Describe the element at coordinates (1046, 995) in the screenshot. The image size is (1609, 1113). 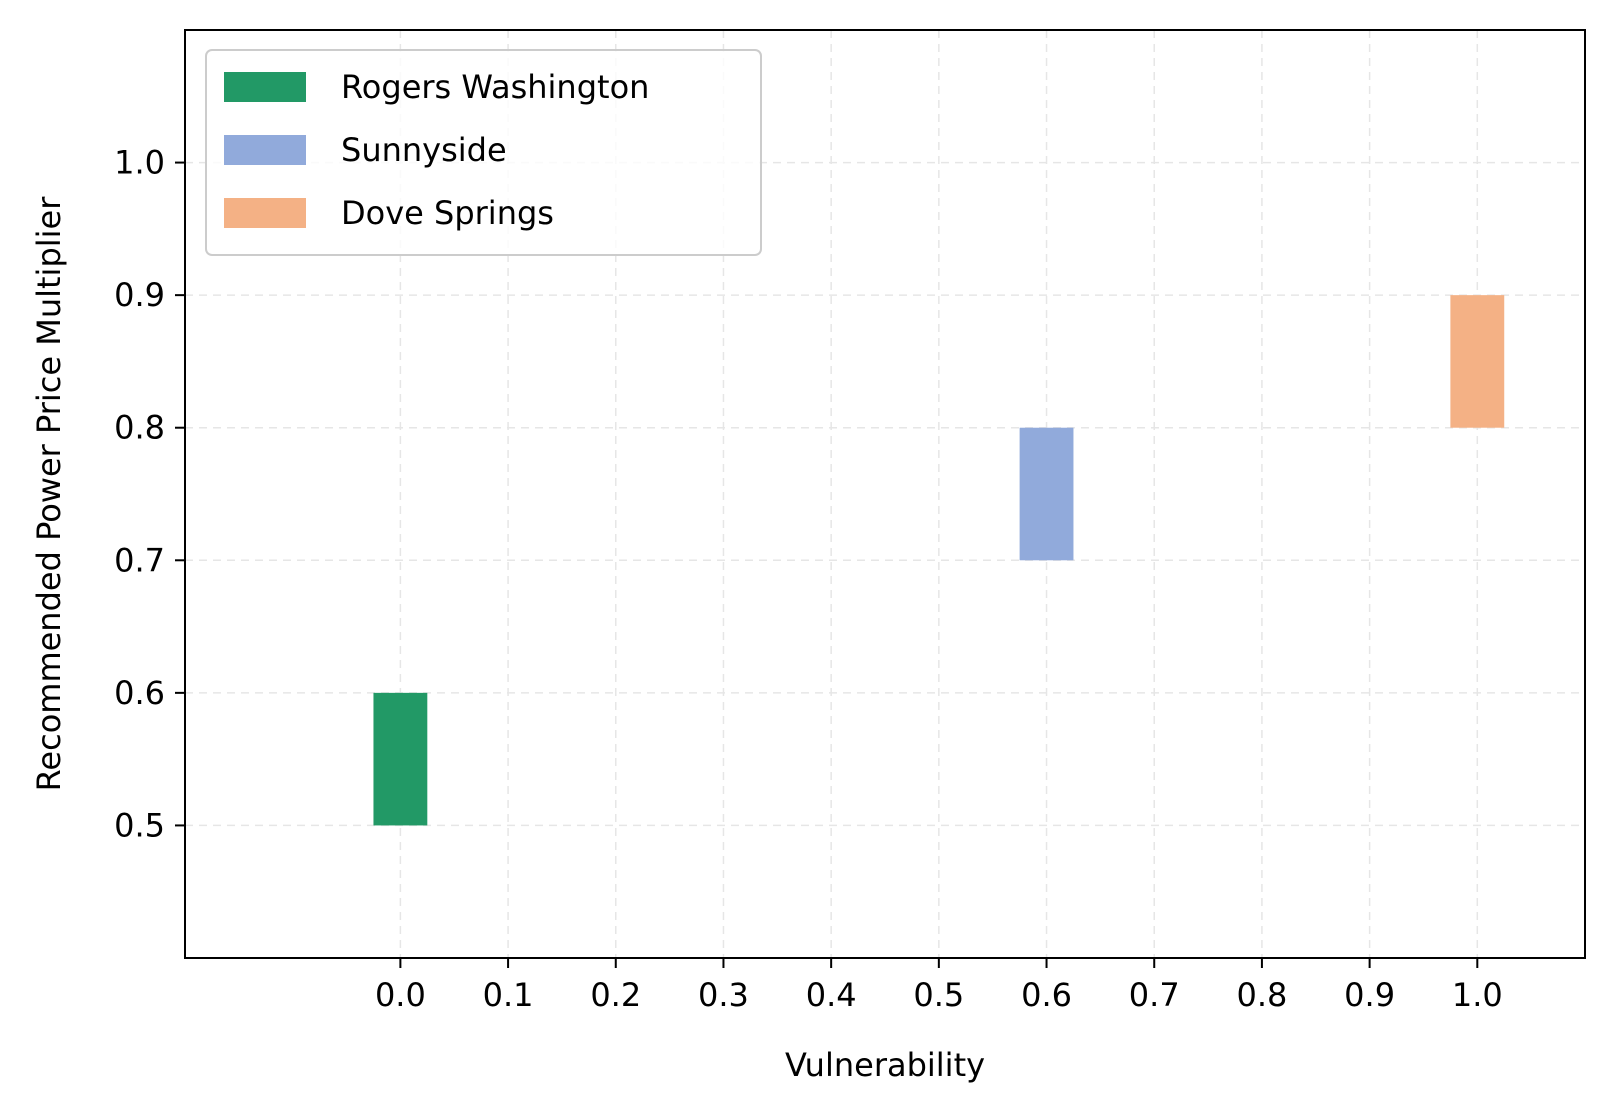
I see `x-tick-label: 0.6` at that location.